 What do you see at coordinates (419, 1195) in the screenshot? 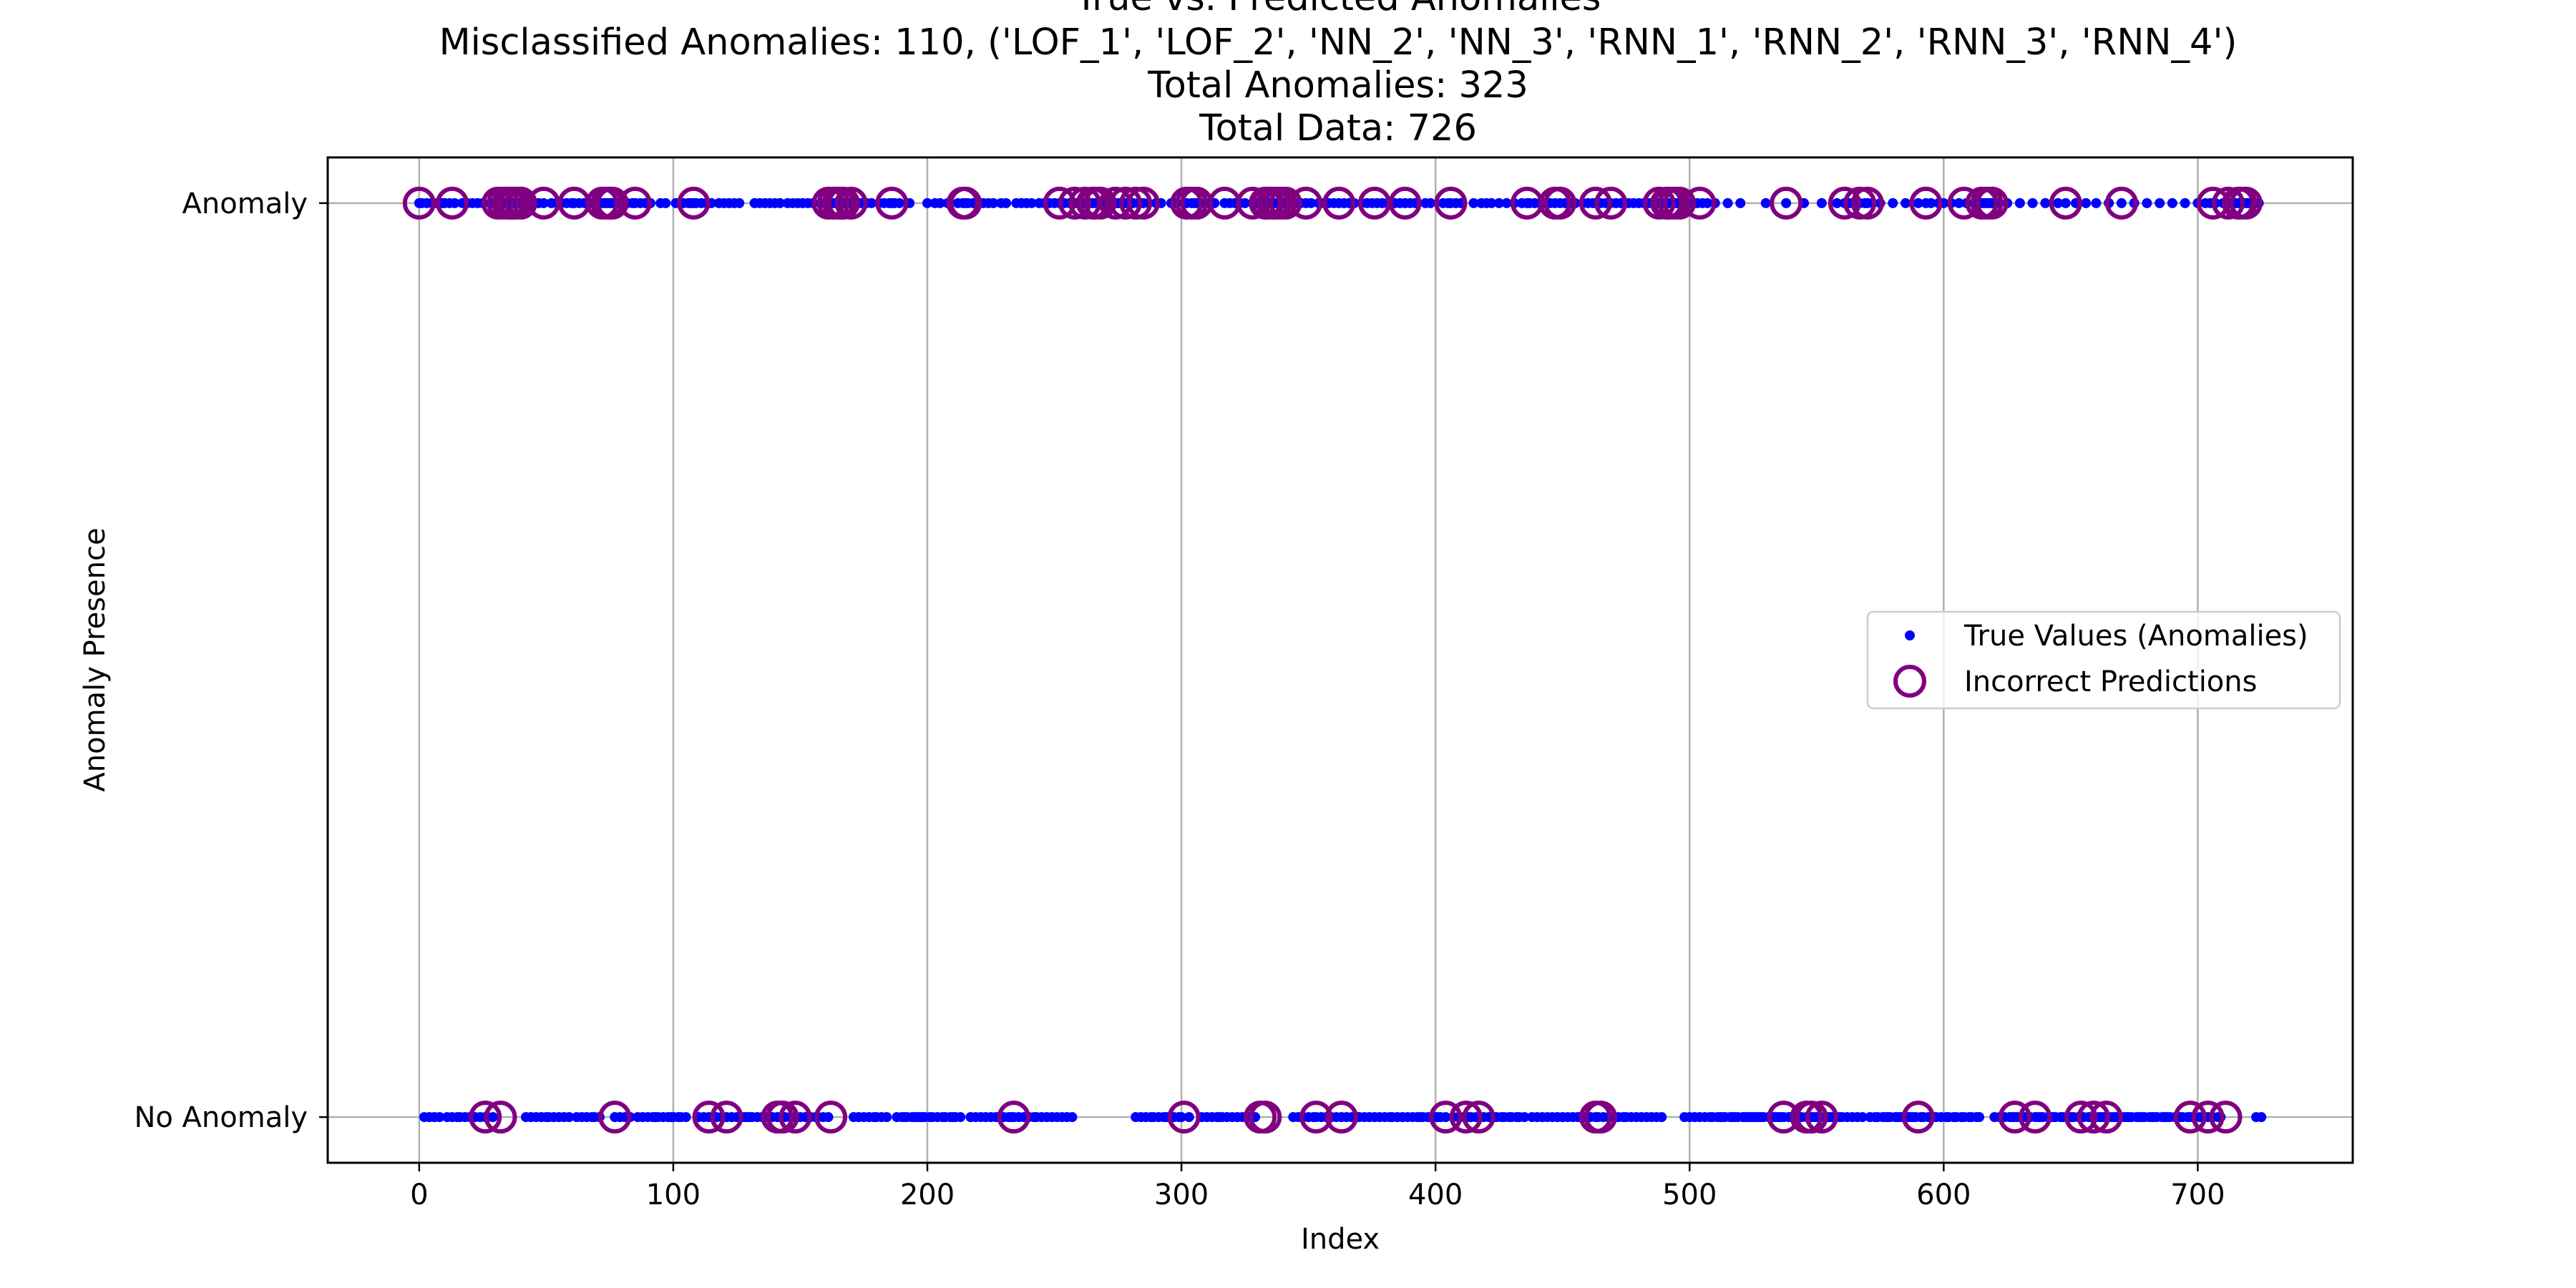
I see `x-tick-label-0: 0` at bounding box center [419, 1195].